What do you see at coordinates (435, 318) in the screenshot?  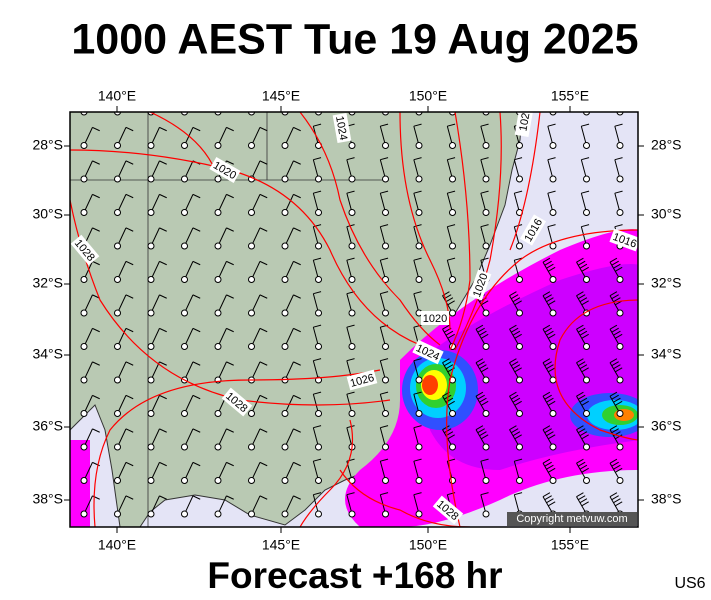 I see `isobar-label: 1020` at bounding box center [435, 318].